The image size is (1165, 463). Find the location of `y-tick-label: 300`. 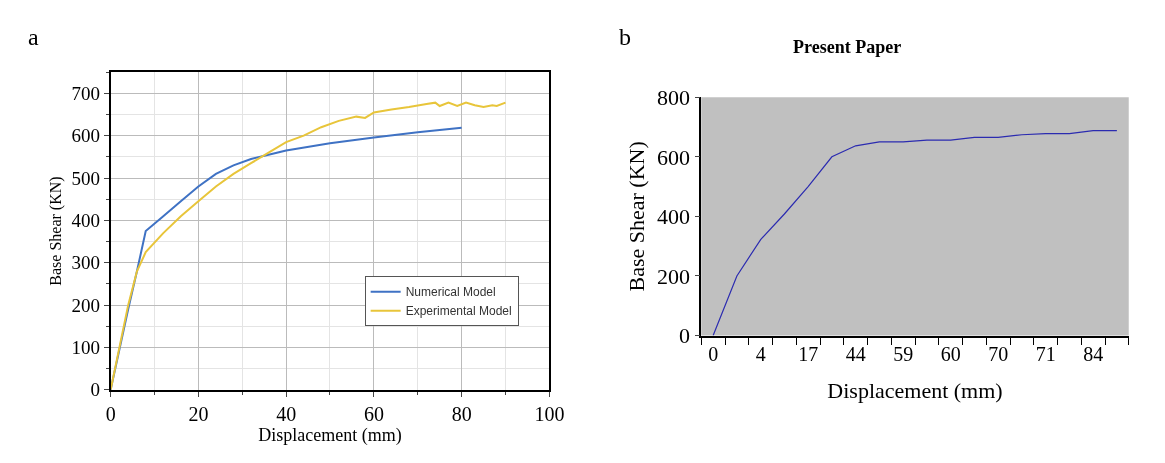

y-tick-label: 300 is located at coordinates (86, 263).